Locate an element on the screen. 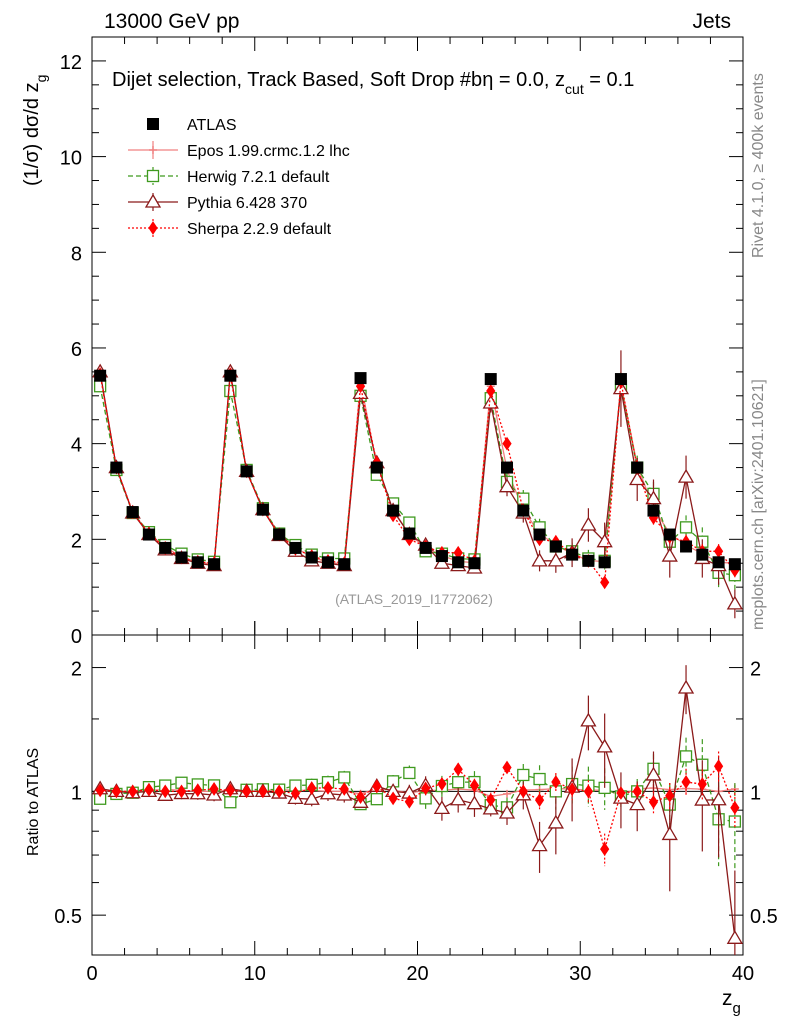 This screenshot has width=786, height=1024. herwig-ratio-series is located at coordinates (417, 804).